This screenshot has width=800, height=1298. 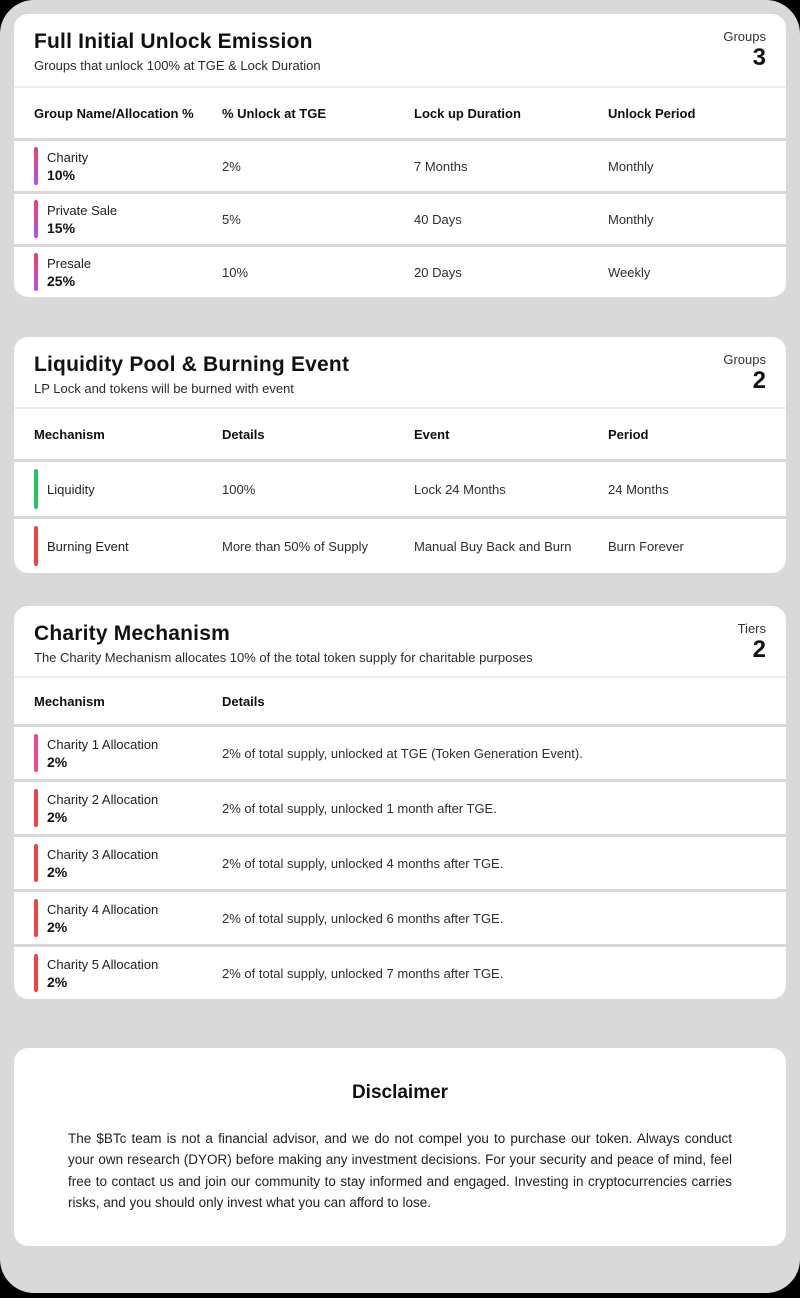 I want to click on tier-name: Charity 1 Allocation, so click(x=103, y=744).